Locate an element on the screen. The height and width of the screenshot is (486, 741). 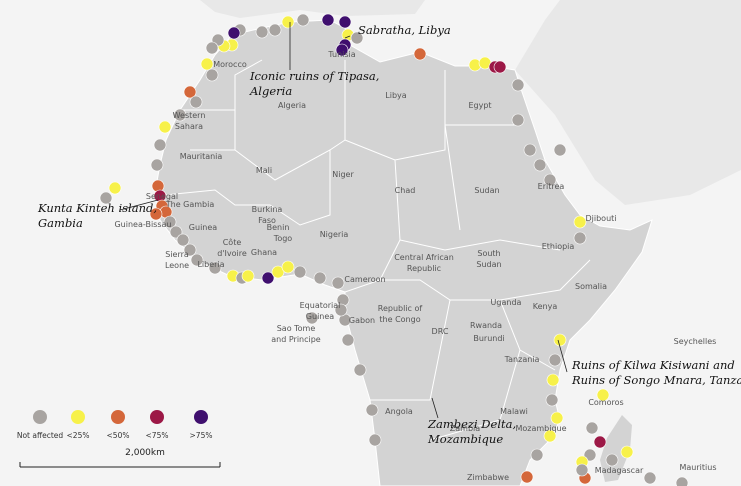
country-label: Faso is located at coordinates (267, 220).